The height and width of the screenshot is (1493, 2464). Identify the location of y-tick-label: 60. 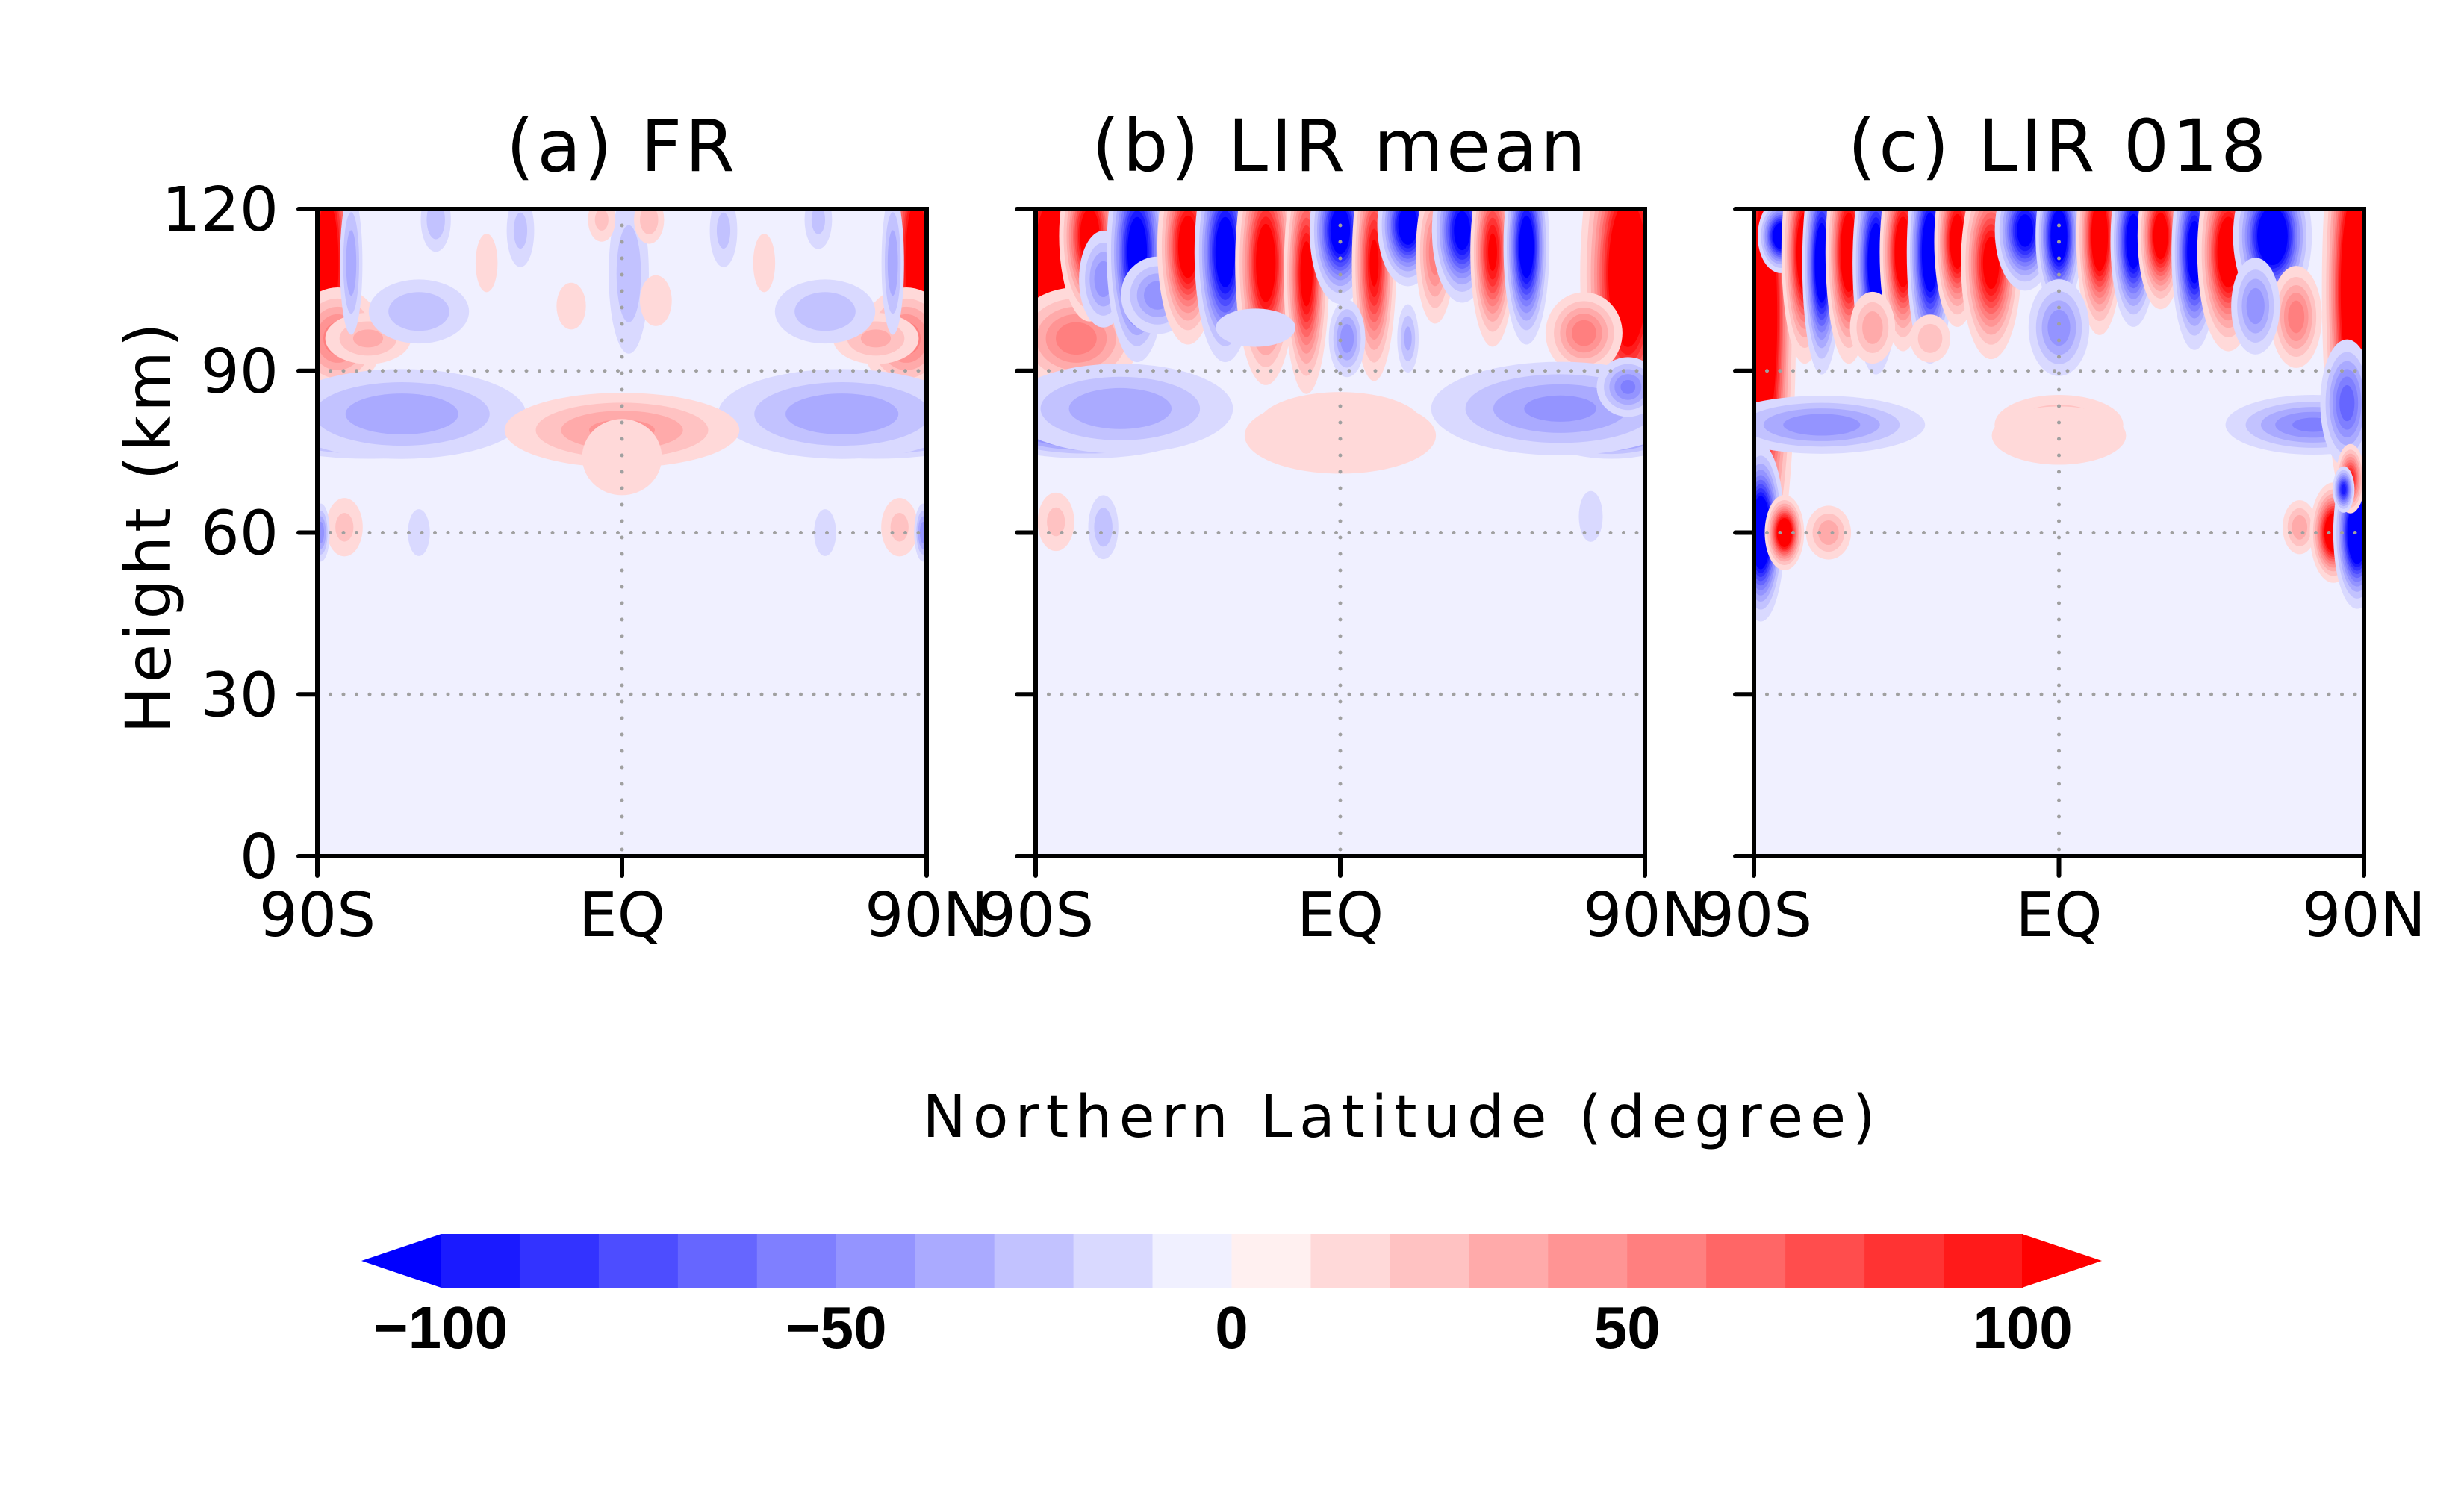
(240, 535).